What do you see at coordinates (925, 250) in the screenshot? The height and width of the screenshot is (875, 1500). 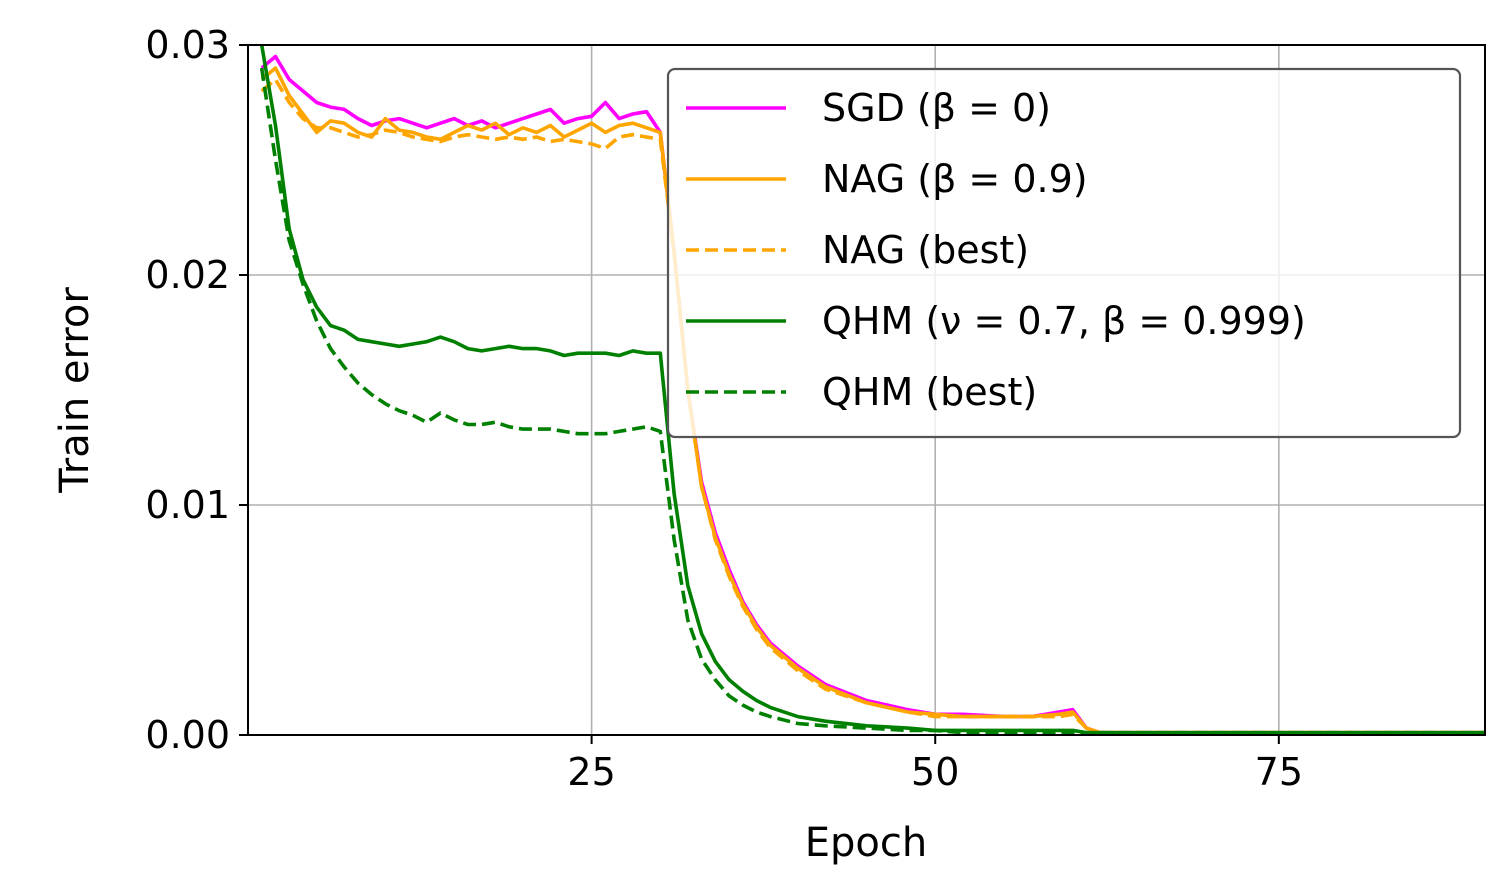 I see `legend-label: NAG (best)` at bounding box center [925, 250].